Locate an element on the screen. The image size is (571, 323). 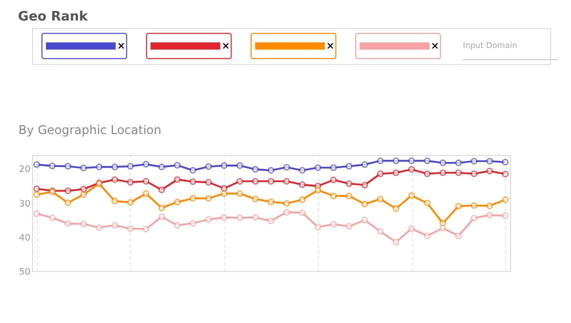
y-tick-label: 50 is located at coordinates (25, 273).